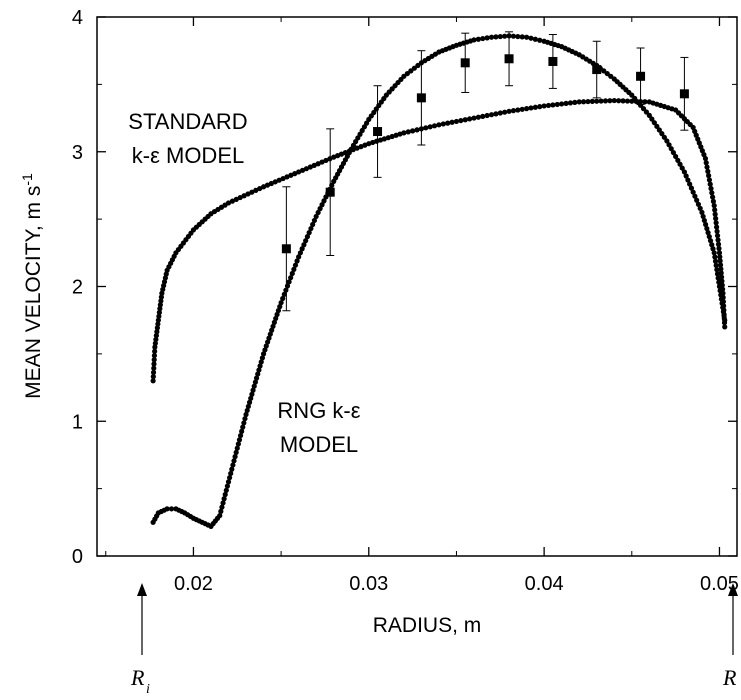 The width and height of the screenshot is (741, 700). What do you see at coordinates (77, 153) in the screenshot?
I see `y-tick-label: 3` at bounding box center [77, 153].